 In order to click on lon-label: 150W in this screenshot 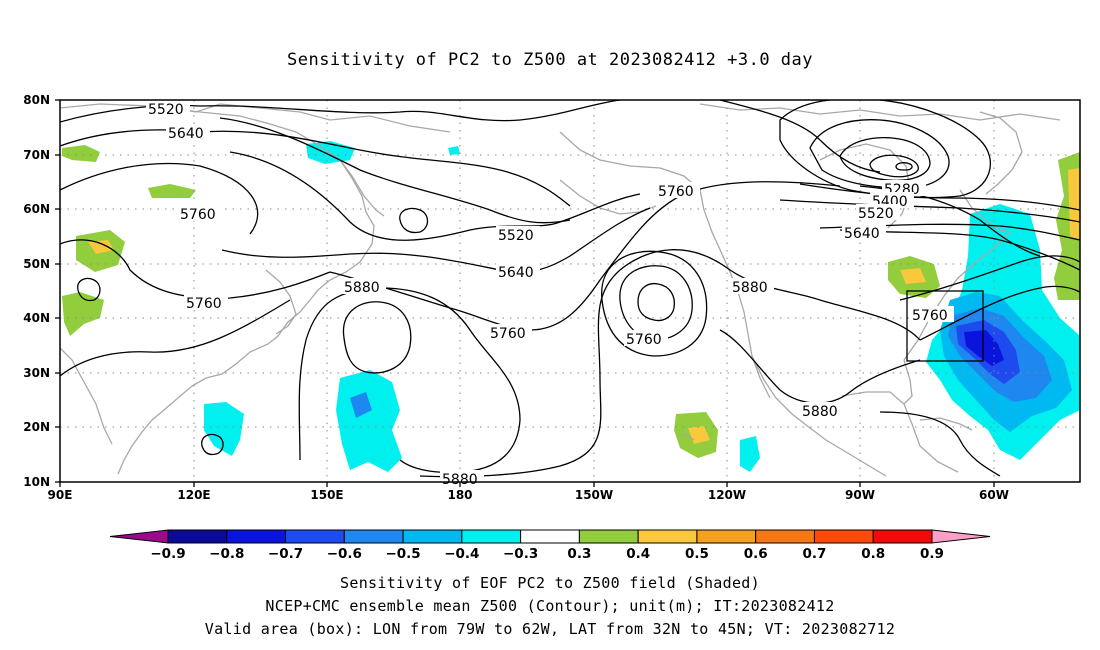, I will do `click(594, 495)`.